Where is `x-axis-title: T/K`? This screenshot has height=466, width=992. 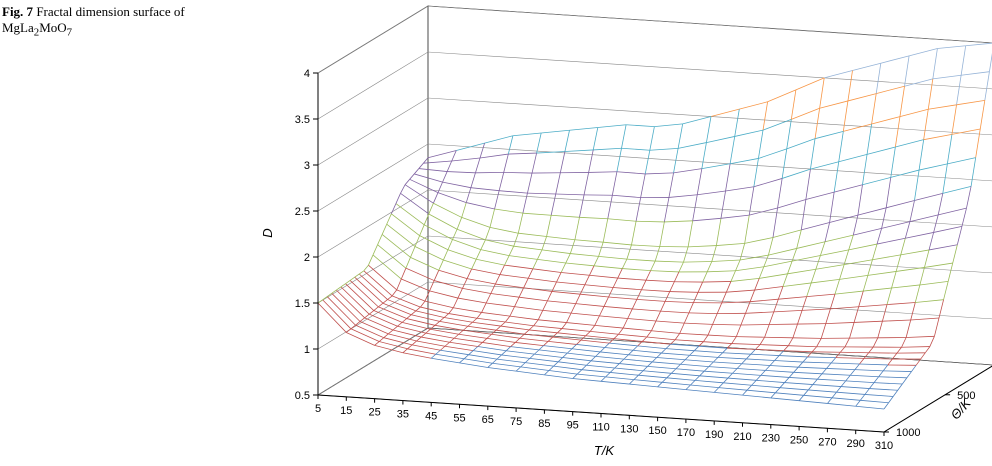 x-axis-title: T/K is located at coordinates (605, 450).